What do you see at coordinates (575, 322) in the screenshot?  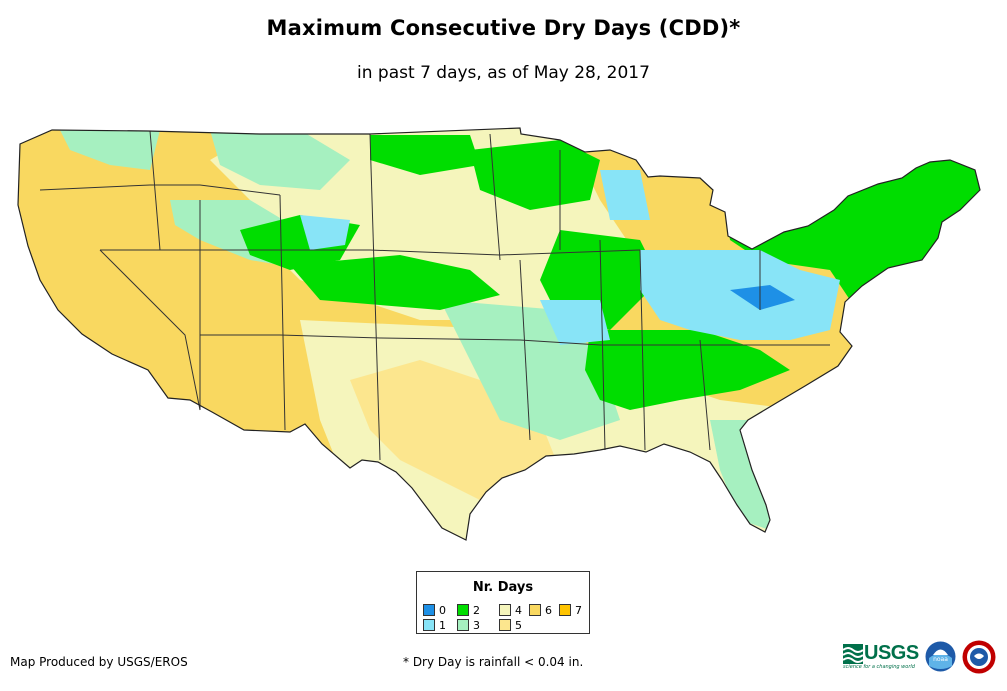 I see `region-1-day-missouri` at bounding box center [575, 322].